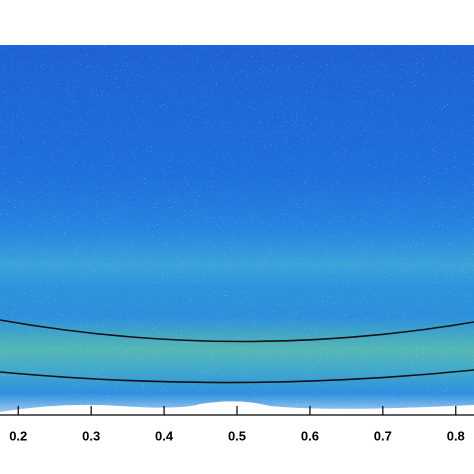 The image size is (474, 474). Describe the element at coordinates (18, 435) in the screenshot. I see `x-tick-label: 0.2` at that location.